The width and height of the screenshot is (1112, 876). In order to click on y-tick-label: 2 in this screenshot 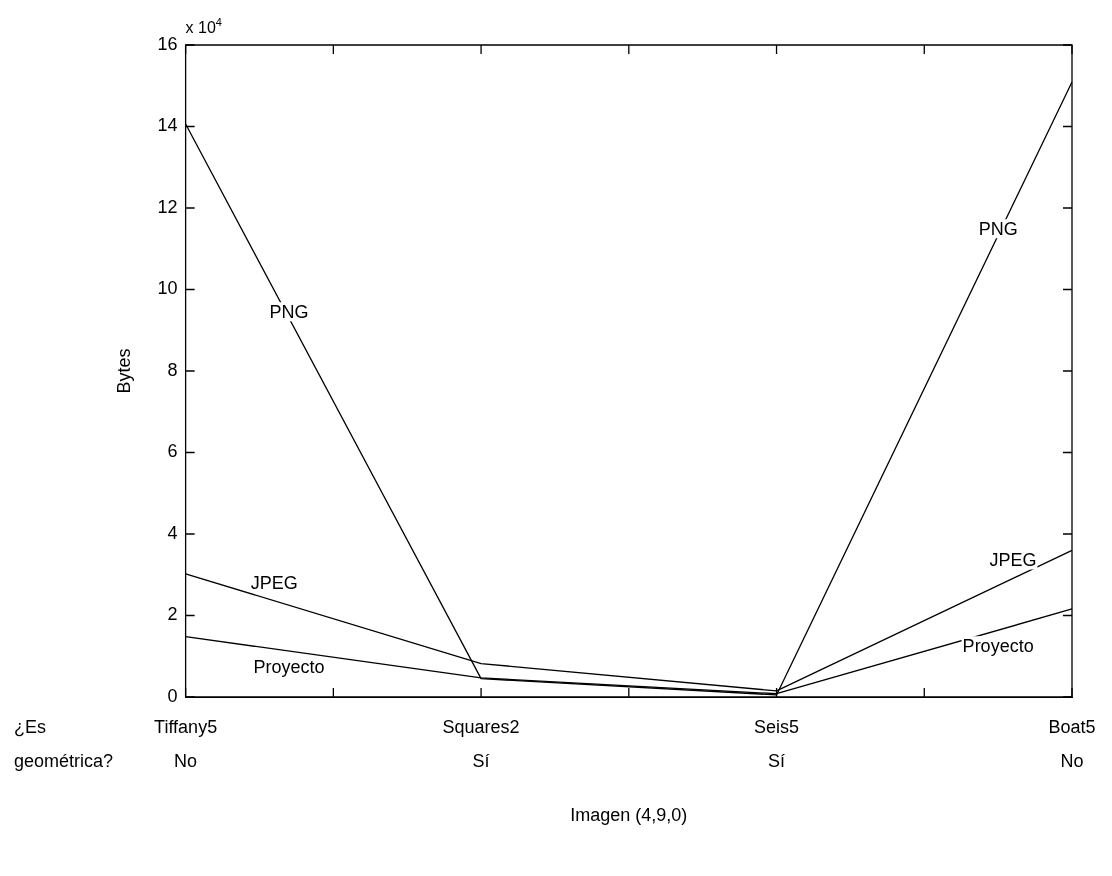, I will do `click(172, 614)`.